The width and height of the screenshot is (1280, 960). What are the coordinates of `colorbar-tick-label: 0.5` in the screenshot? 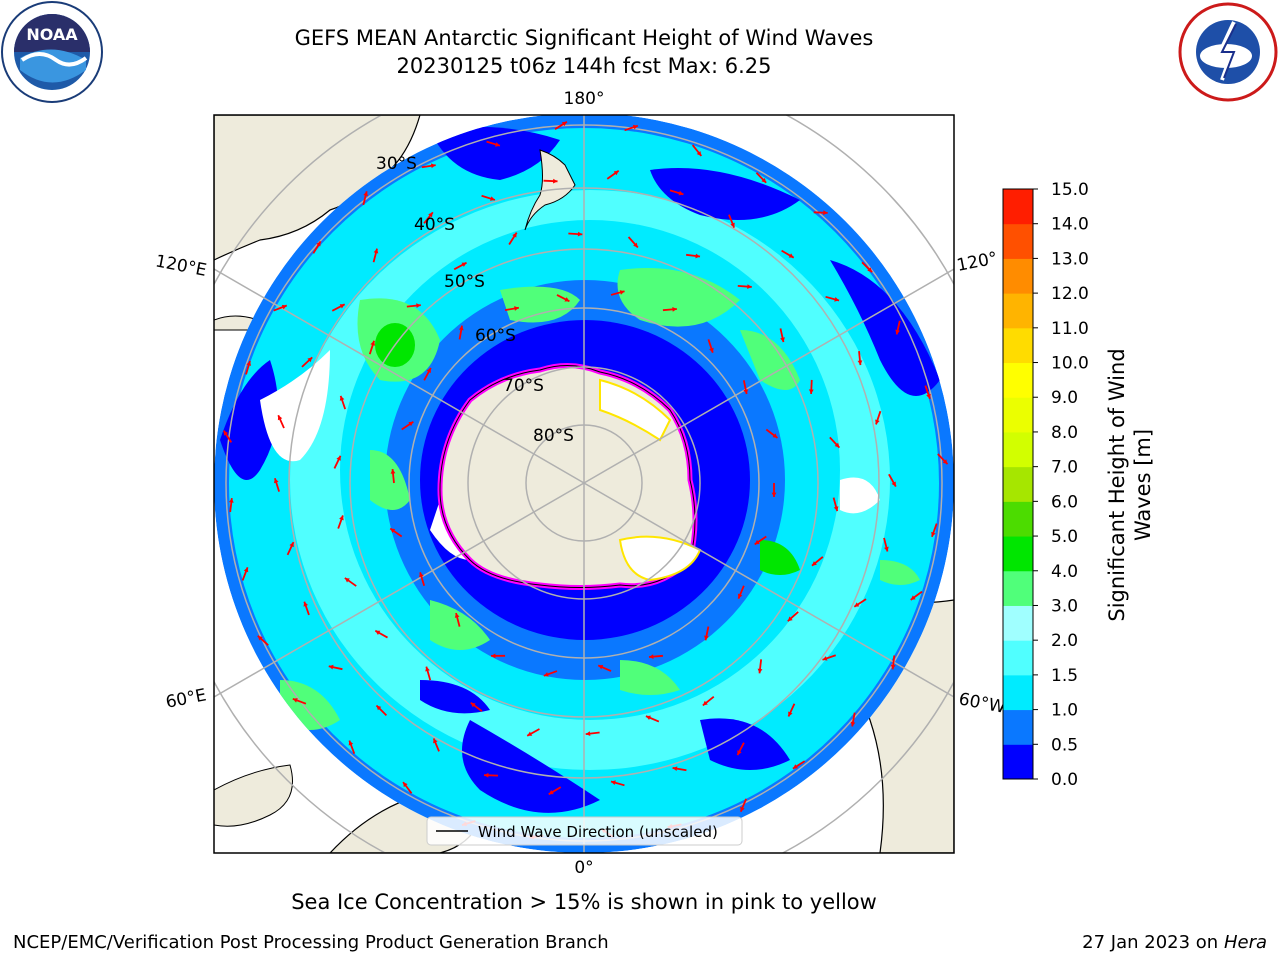 It's located at (1064, 745).